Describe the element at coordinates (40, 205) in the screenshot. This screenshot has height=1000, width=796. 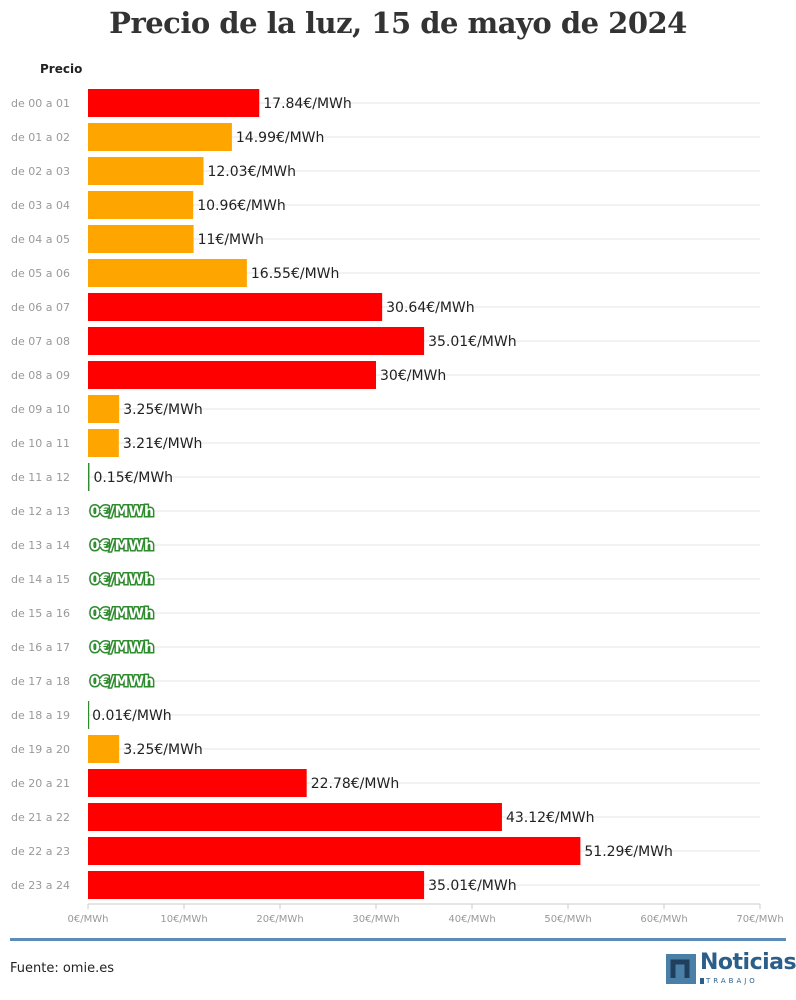
I see `category-label: de 03 a 04` at that location.